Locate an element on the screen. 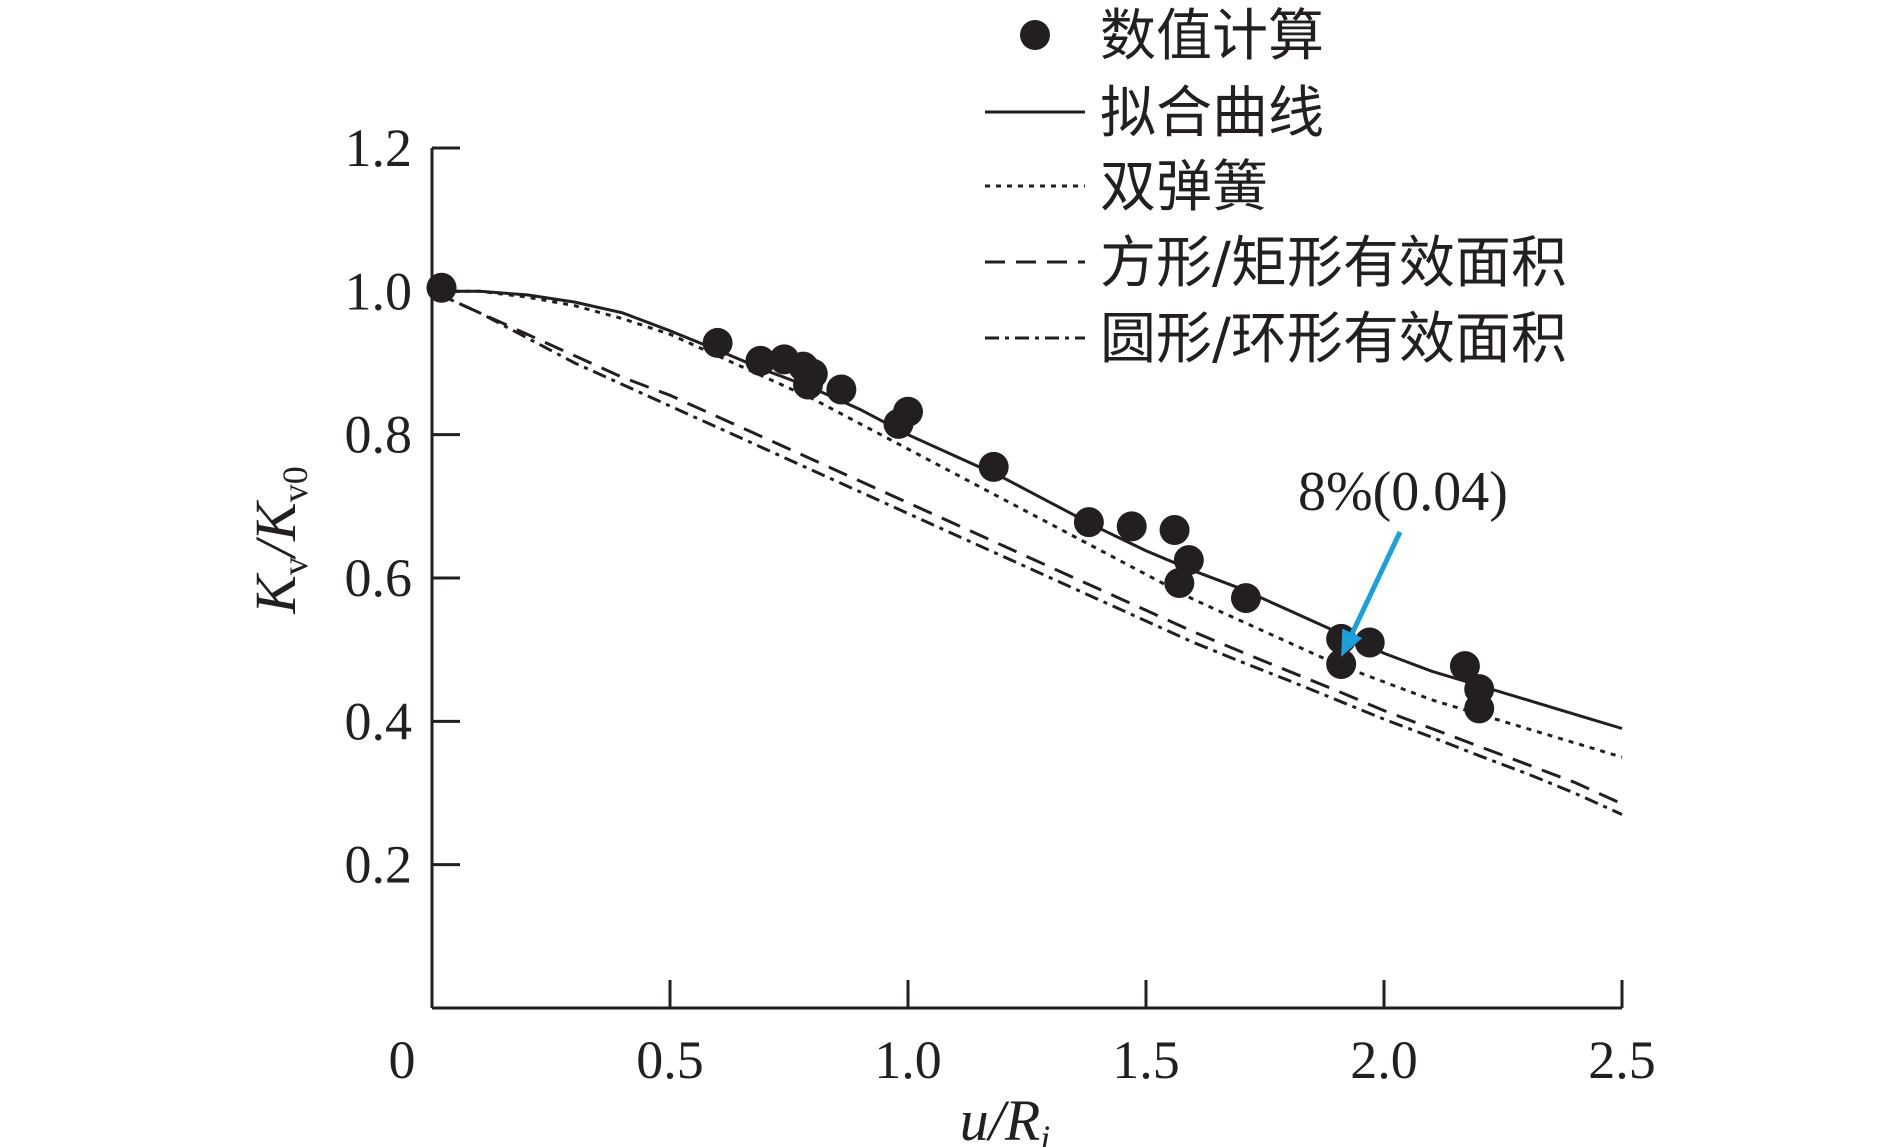  y-tick-label: 1.2 is located at coordinates (379, 148).